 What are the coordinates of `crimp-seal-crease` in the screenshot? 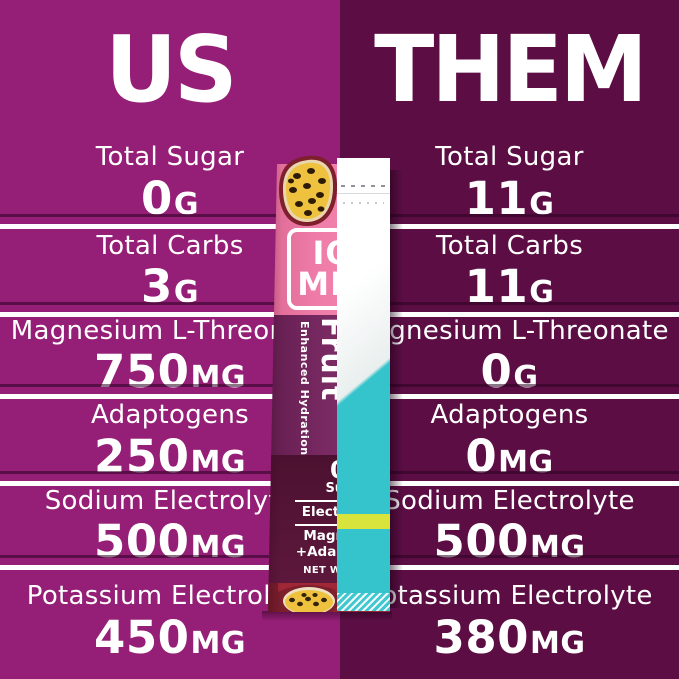 It's located at (363, 193).